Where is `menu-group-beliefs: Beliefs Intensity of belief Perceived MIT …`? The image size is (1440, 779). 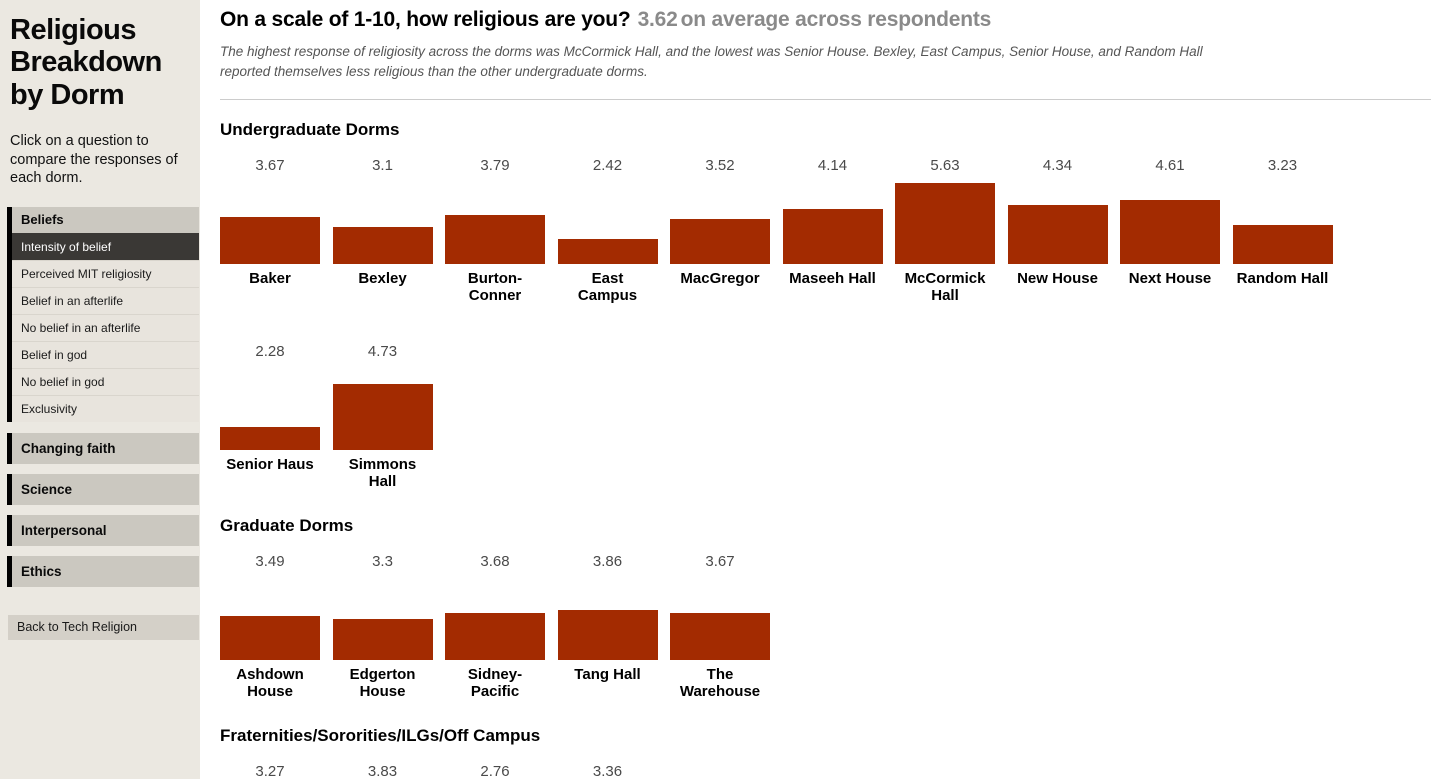 menu-group-beliefs: Beliefs Intensity of belief Perceived MIT … is located at coordinates (103, 314).